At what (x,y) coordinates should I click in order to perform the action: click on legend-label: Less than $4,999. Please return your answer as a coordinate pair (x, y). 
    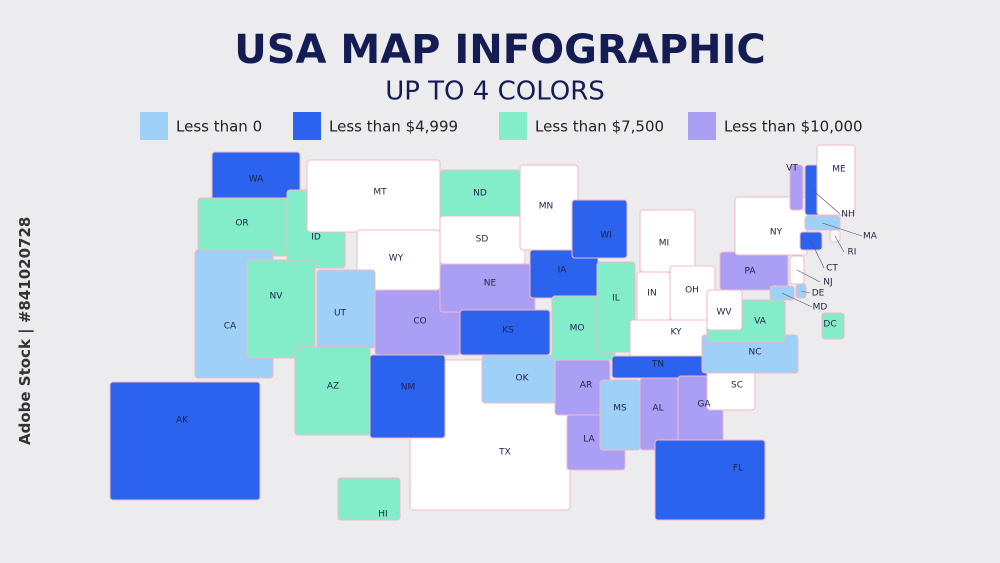
    Looking at the image, I should click on (393, 127).